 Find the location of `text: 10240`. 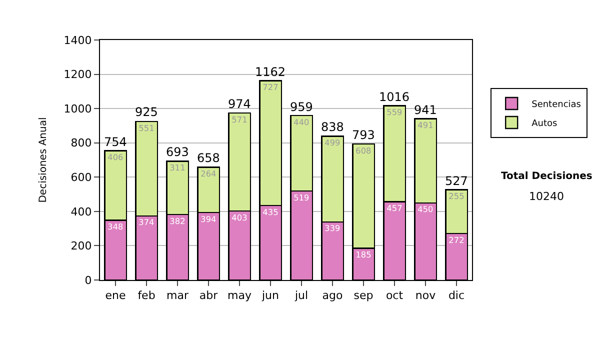

text: 10240 is located at coordinates (546, 196).